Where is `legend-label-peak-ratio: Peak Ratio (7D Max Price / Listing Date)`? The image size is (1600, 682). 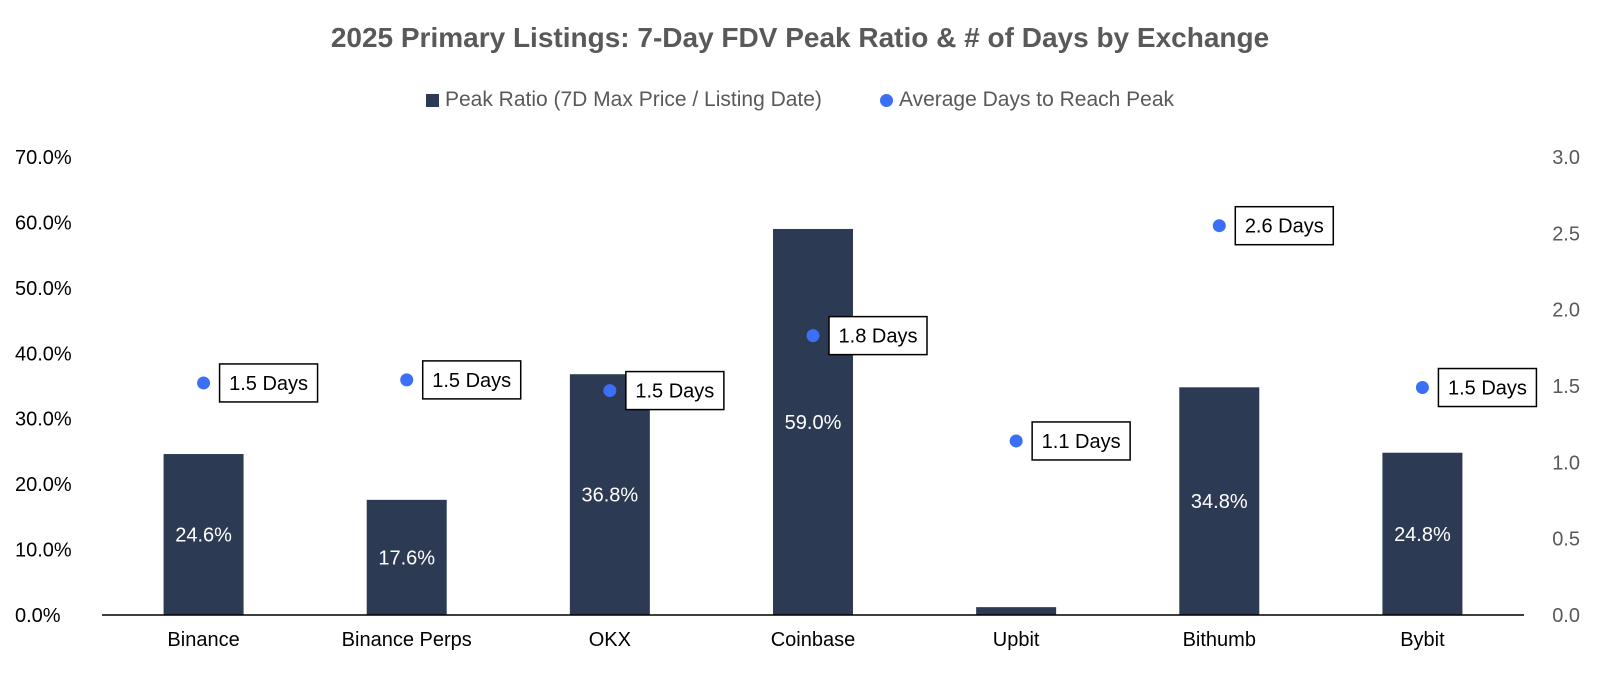 legend-label-peak-ratio: Peak Ratio (7D Max Price / Listing Date) is located at coordinates (633, 99).